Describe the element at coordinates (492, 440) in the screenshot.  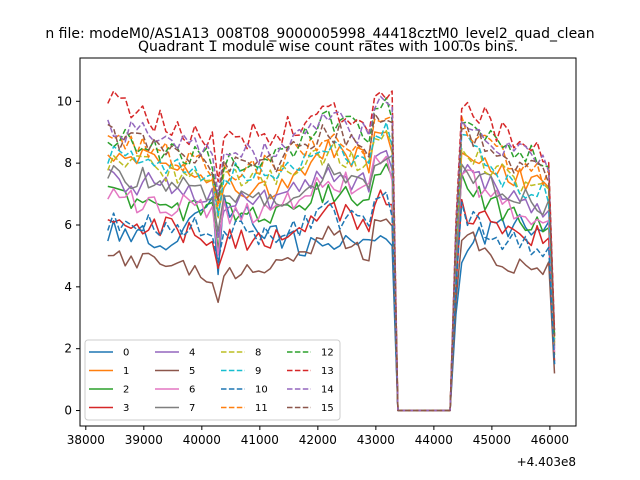
I see `x-tick-label: 45000` at that location.